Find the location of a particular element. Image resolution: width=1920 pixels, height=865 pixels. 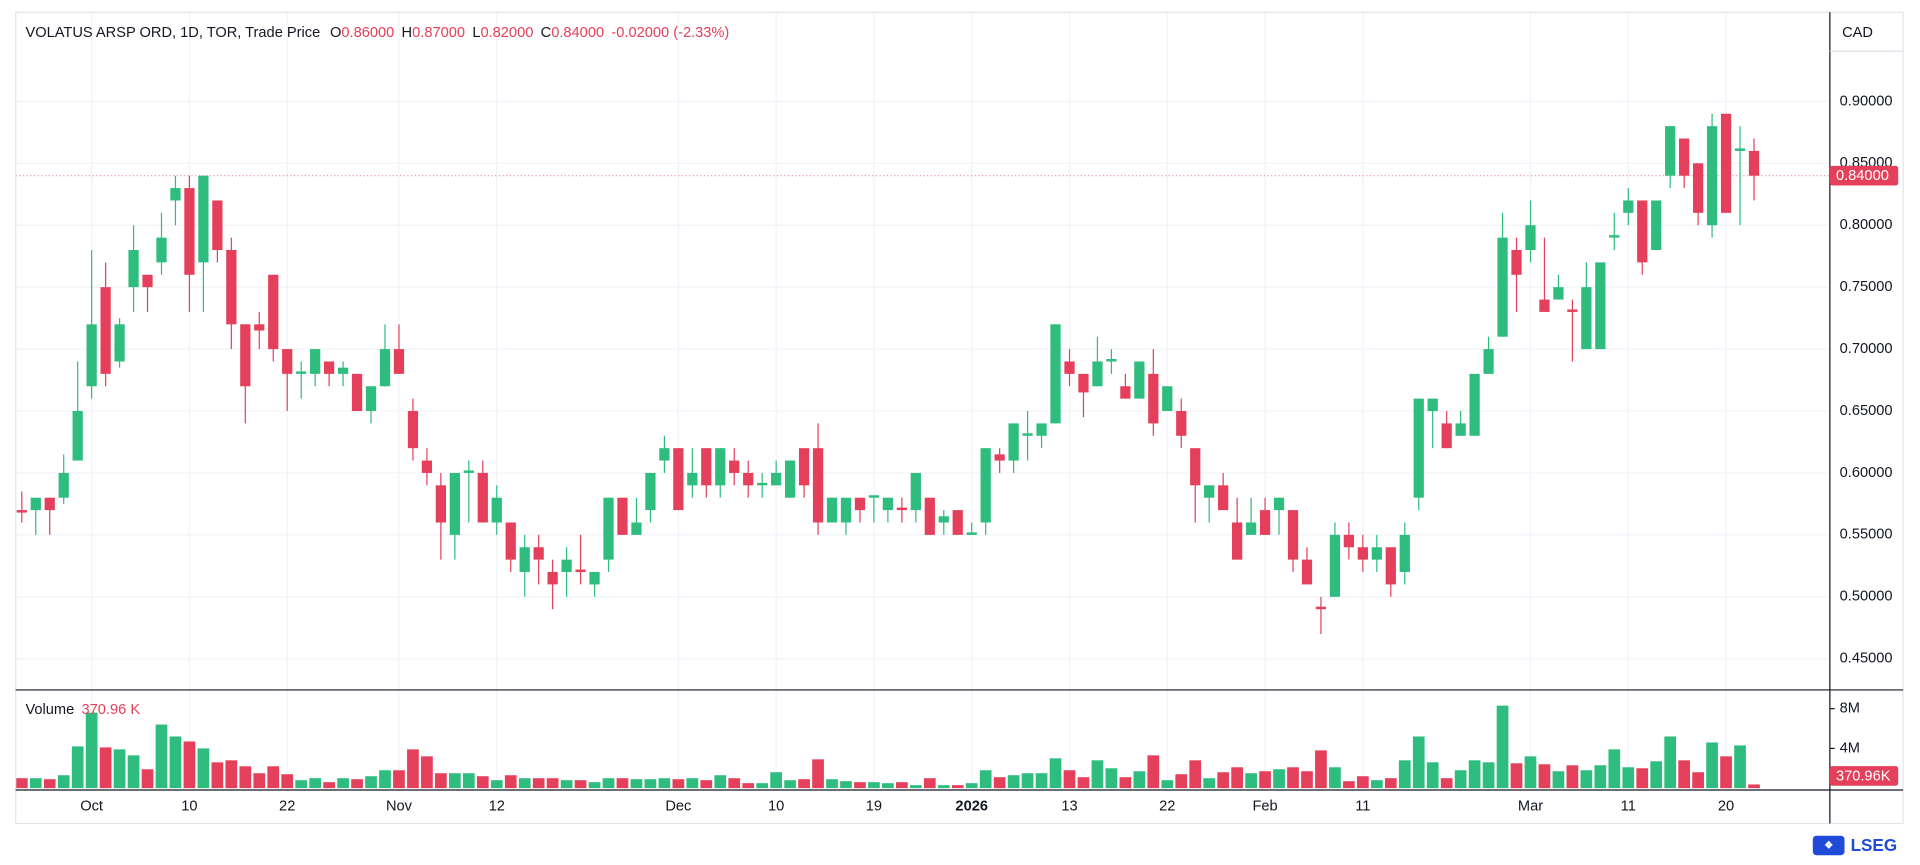

currency-label: CAD is located at coordinates (1857, 33).